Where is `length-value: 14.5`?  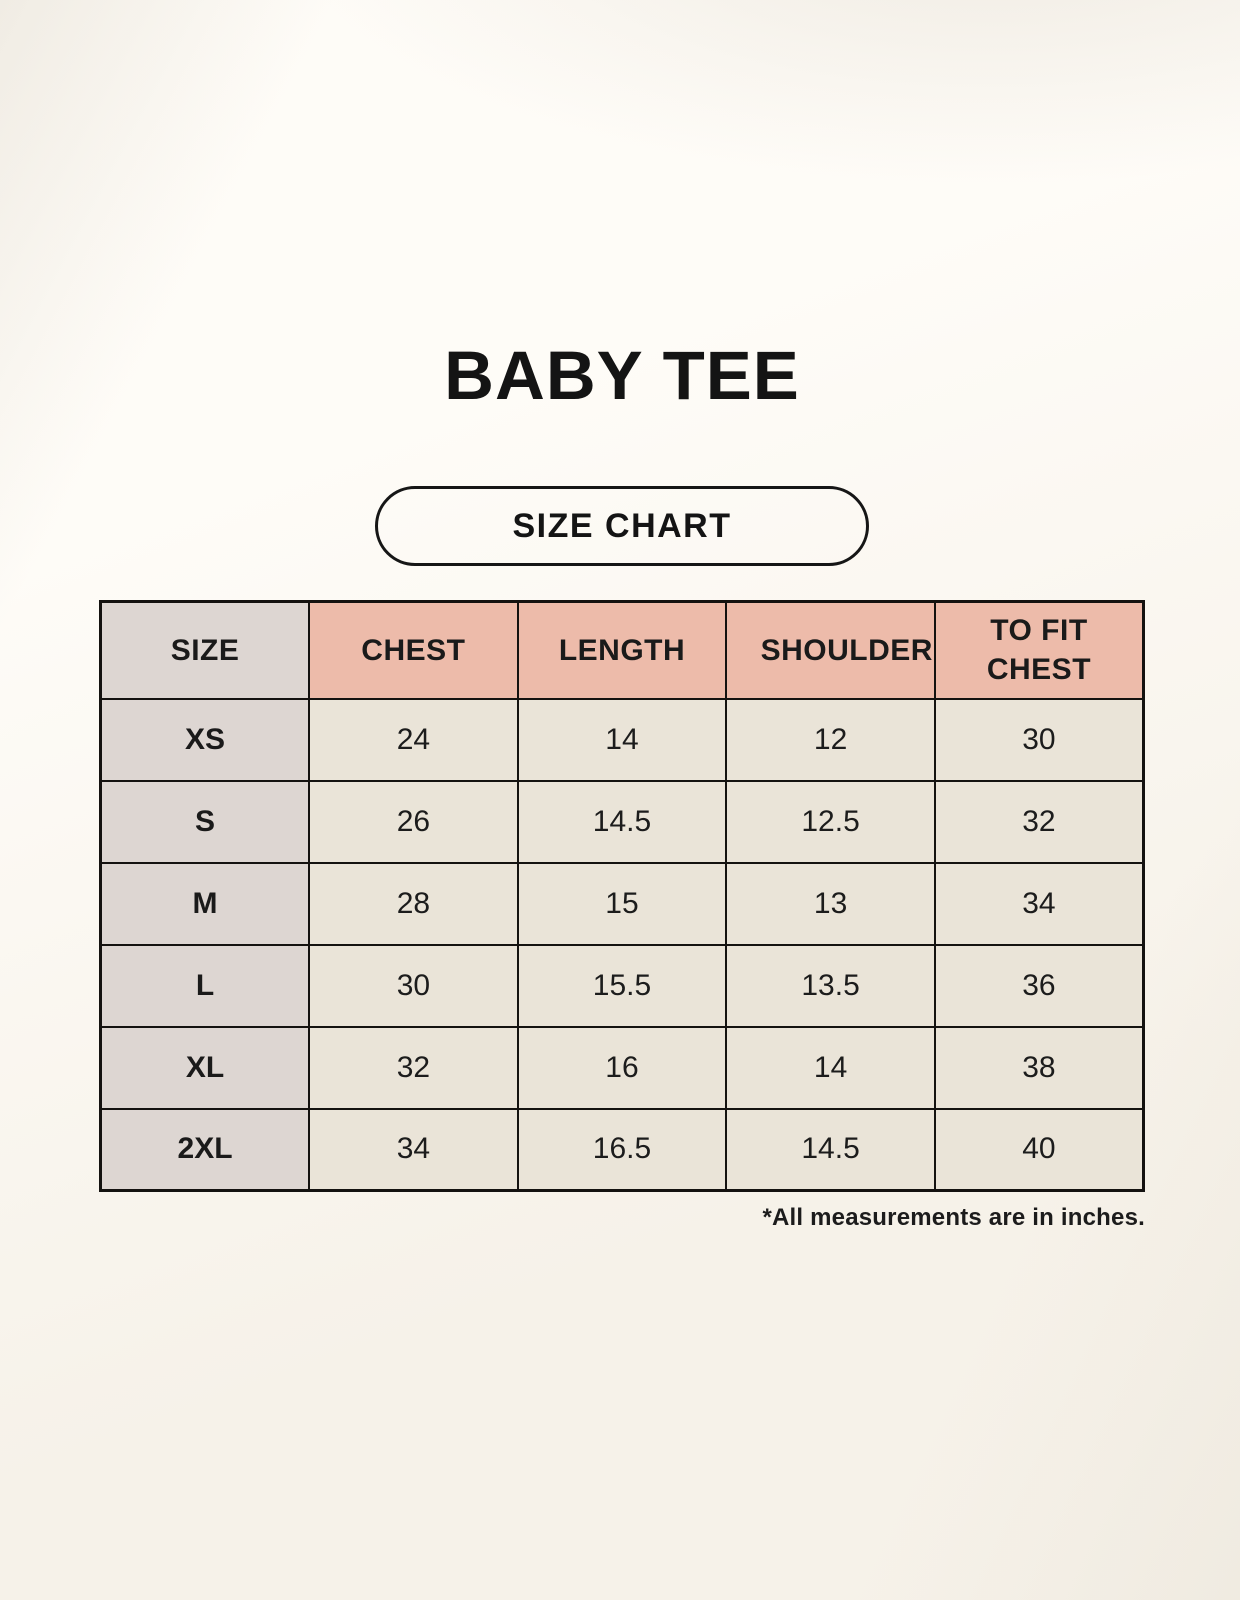
length-value: 14.5 is located at coordinates (622, 821).